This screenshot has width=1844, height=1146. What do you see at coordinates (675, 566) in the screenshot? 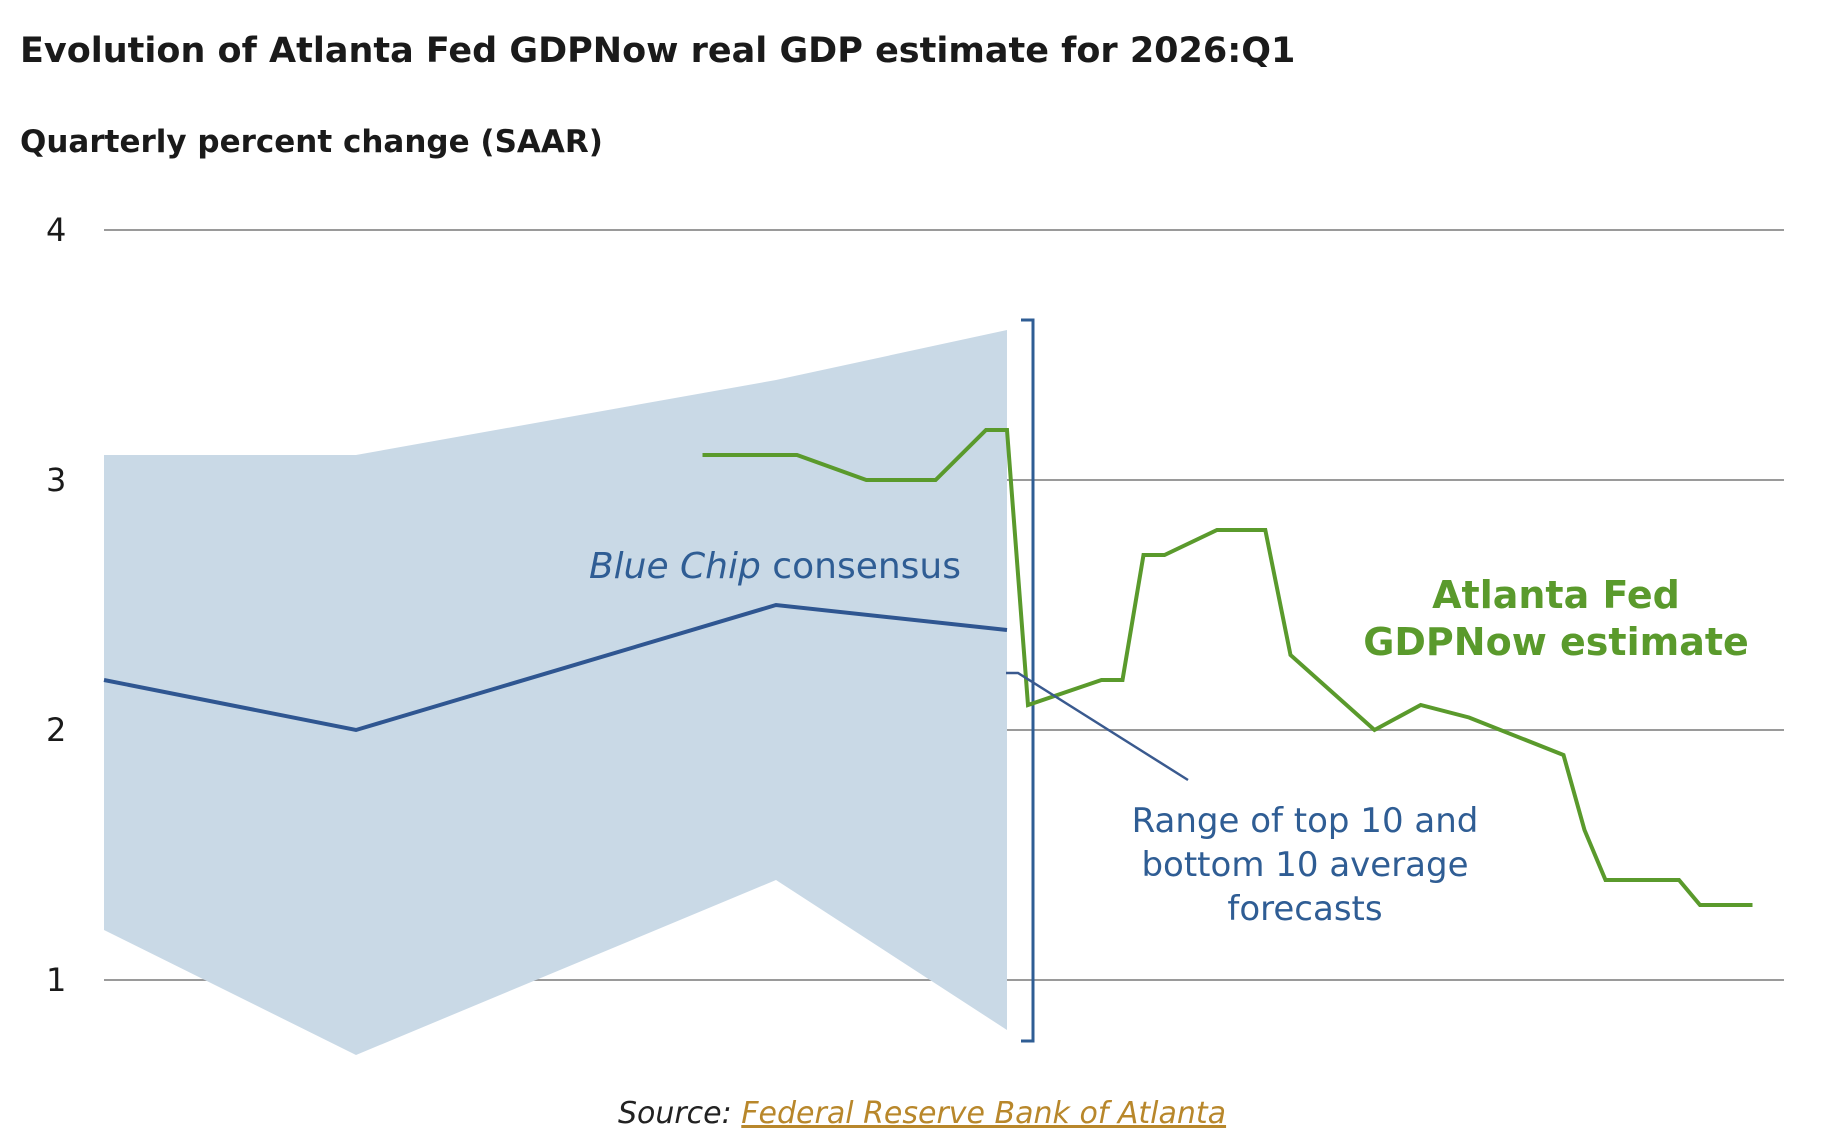
I see `blue-chip-label-italic: Blue Chip` at bounding box center [675, 566].